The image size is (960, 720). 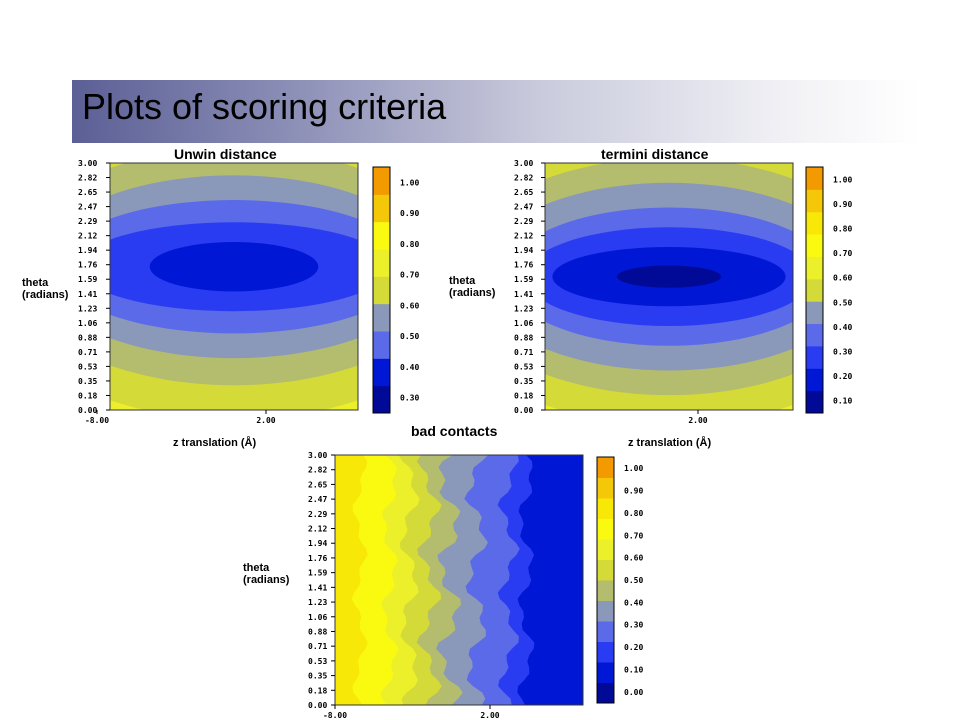 I want to click on slide-title-bar: Plots of scoring criteria, so click(x=496, y=111).